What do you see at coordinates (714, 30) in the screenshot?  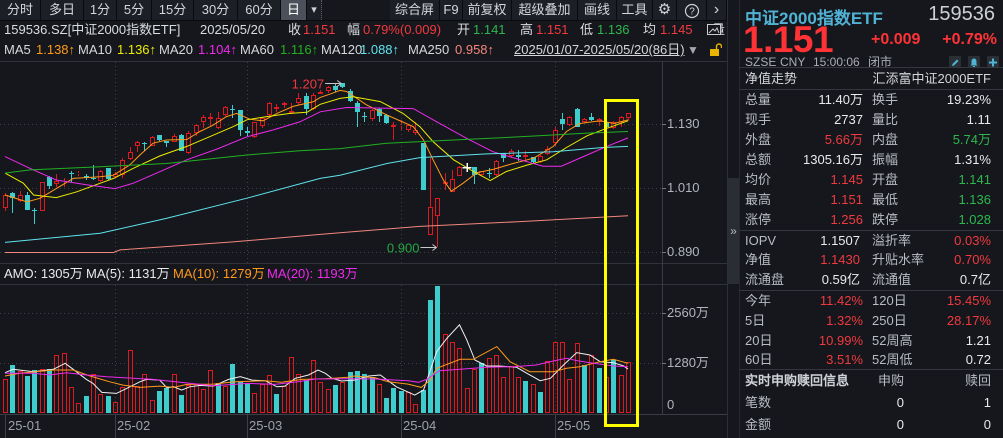 I see `snapshot-icon` at bounding box center [714, 30].